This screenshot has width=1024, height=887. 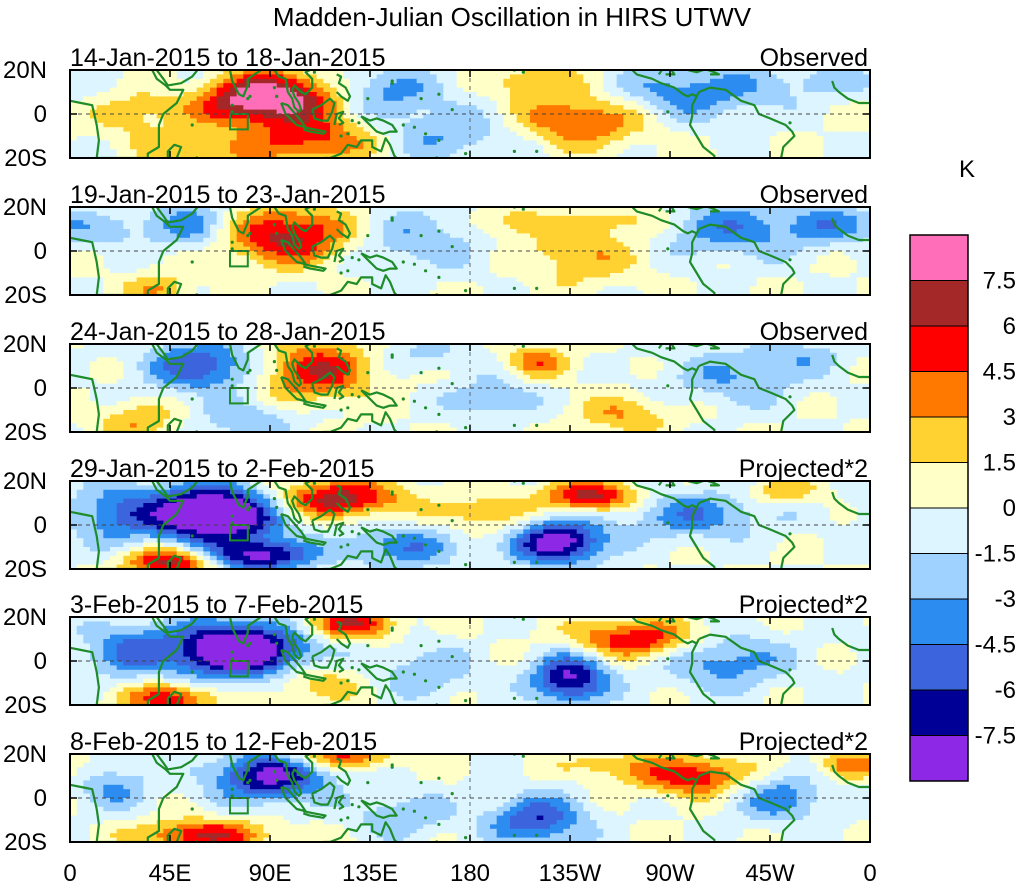 I want to click on lon-label: 135E, so click(x=370, y=873).